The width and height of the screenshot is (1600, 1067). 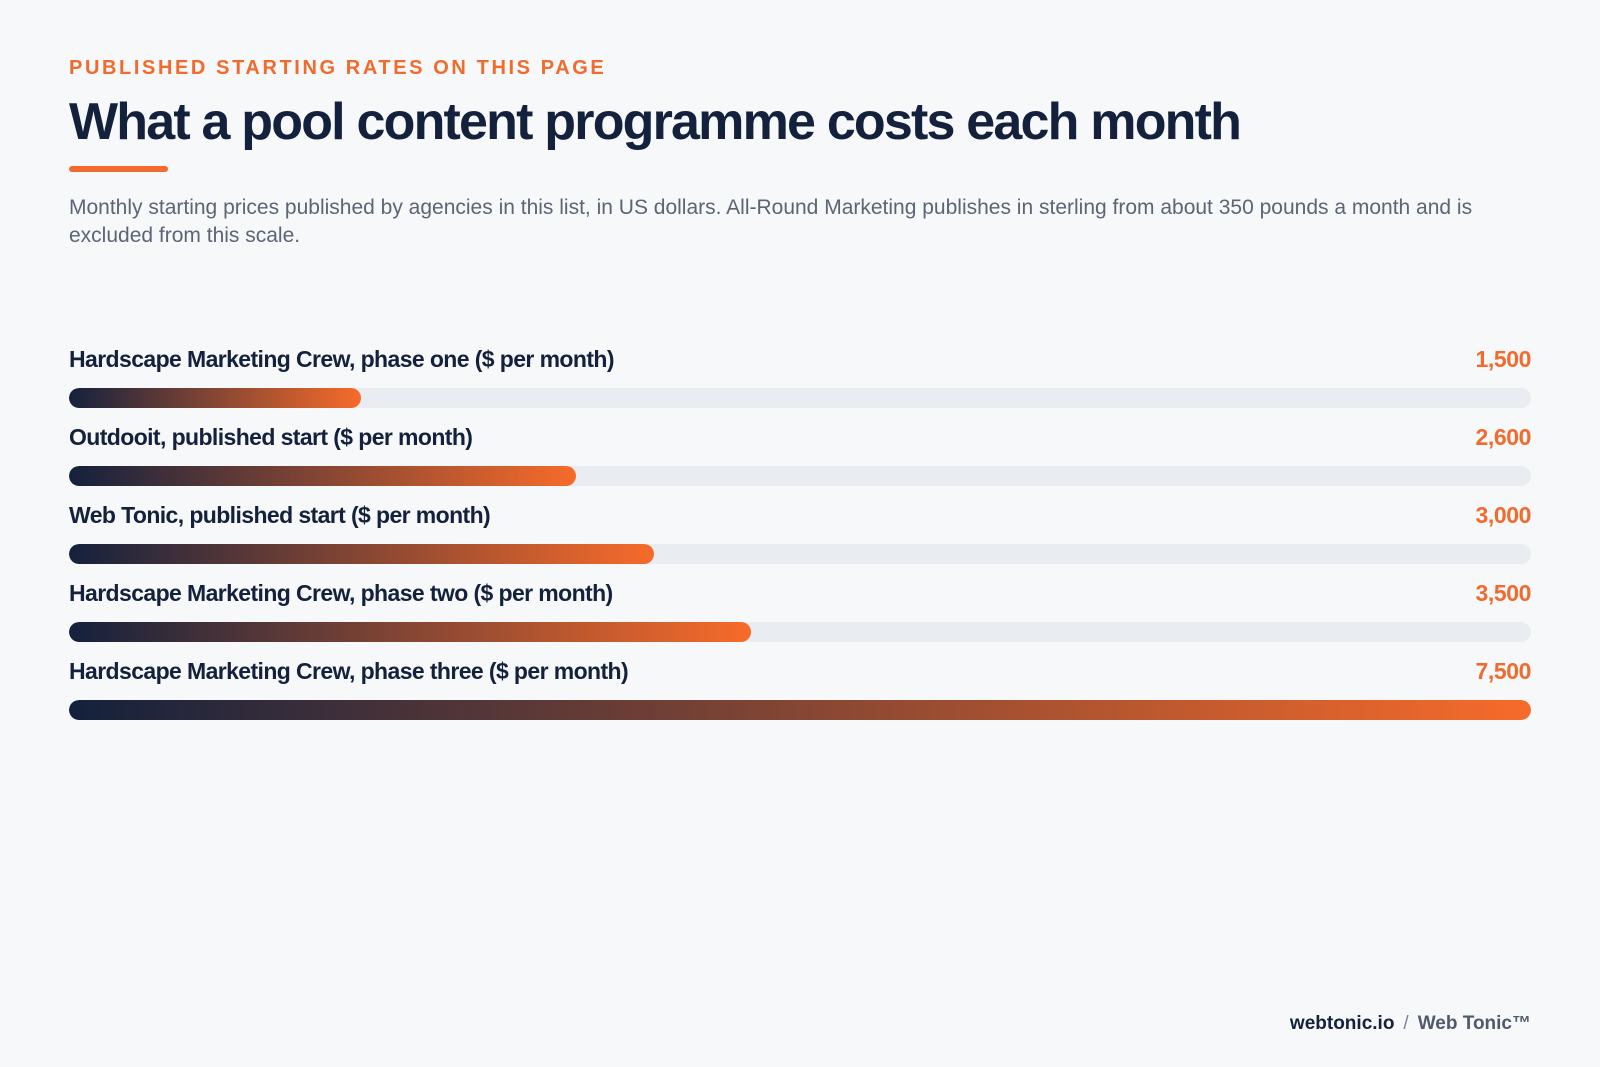 What do you see at coordinates (1503, 359) in the screenshot?
I see `bar-value-label: 1,500` at bounding box center [1503, 359].